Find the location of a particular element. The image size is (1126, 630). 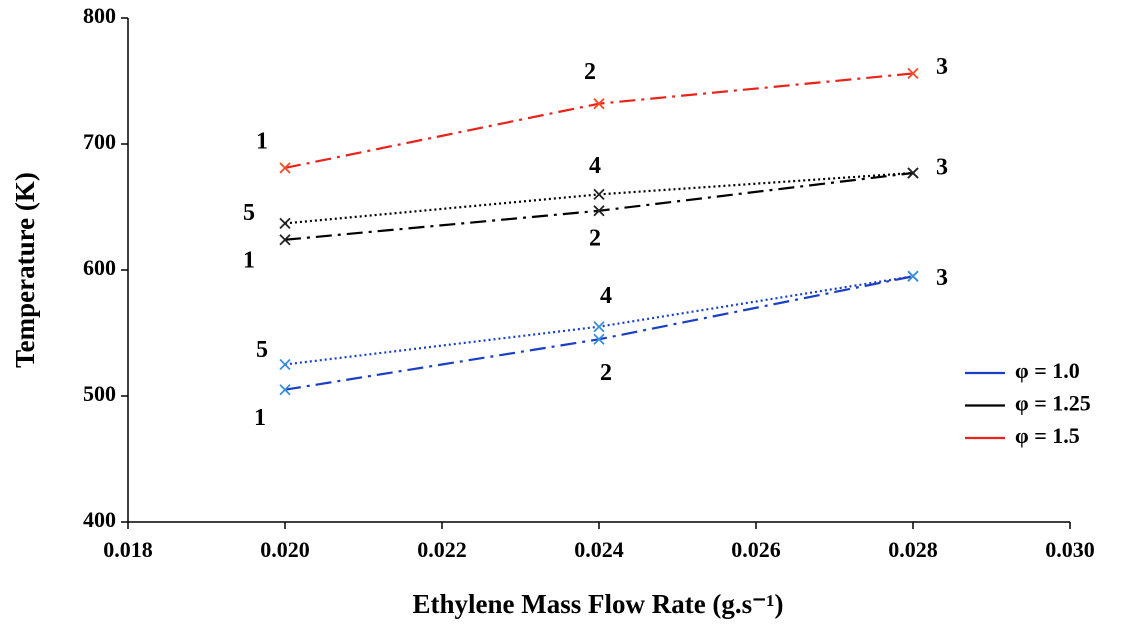

x-tick-label: 0.020 is located at coordinates (285, 549).